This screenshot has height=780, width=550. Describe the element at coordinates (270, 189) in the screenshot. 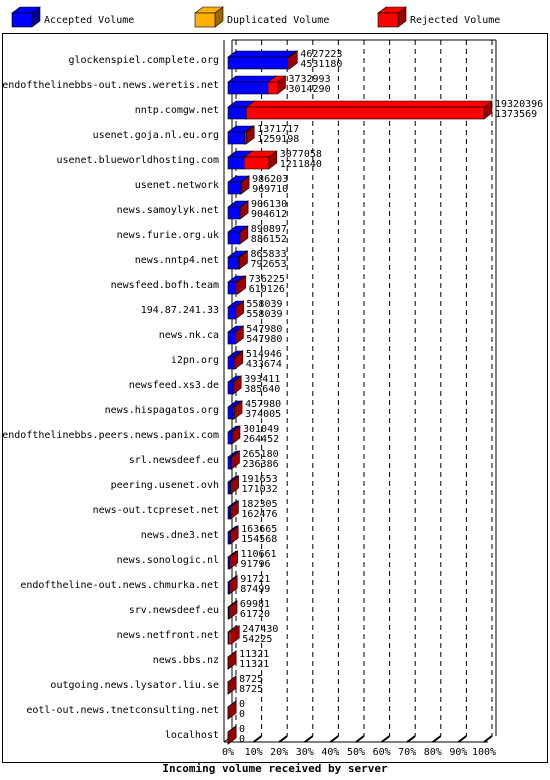

I see `accepted-label: 969710` at that location.